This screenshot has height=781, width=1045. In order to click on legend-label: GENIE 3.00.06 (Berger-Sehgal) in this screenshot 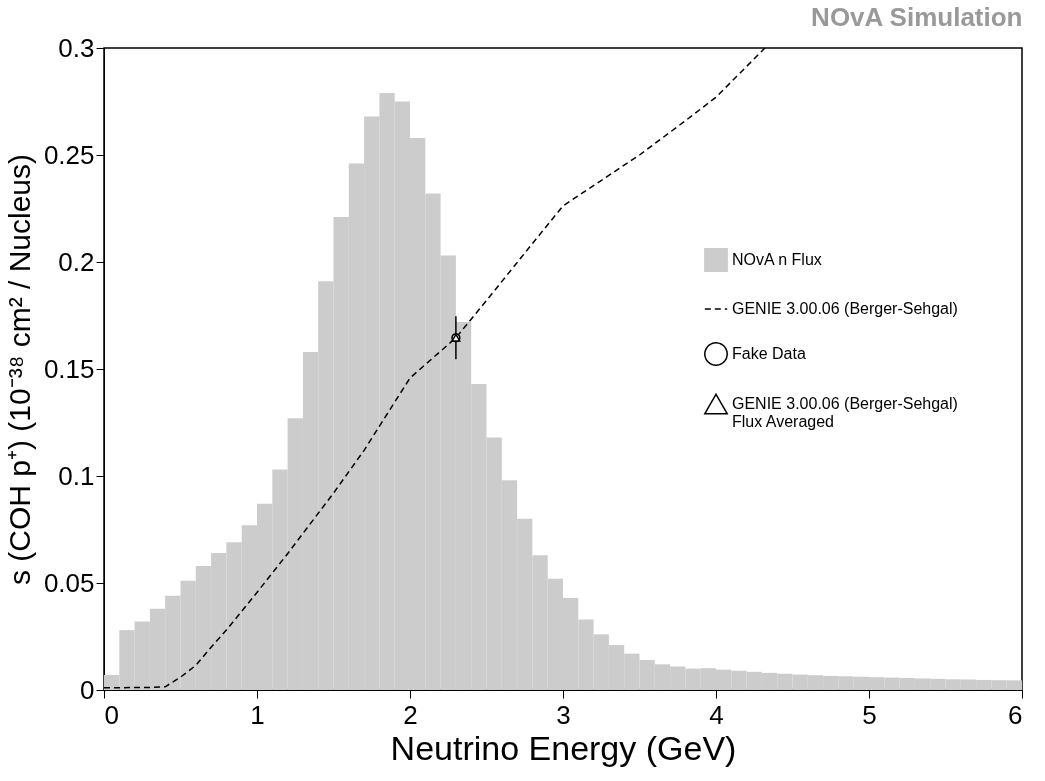, I will do `click(845, 308)`.